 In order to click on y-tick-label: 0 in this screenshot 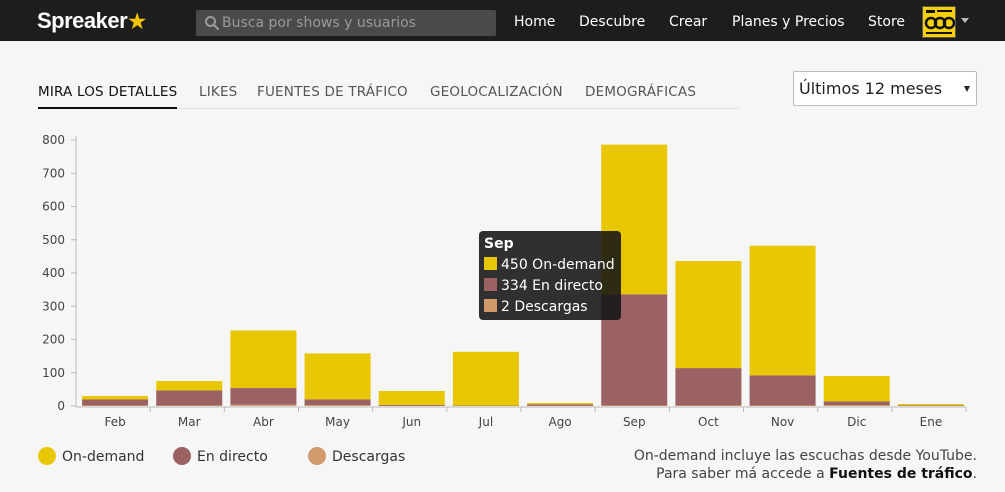, I will do `click(61, 406)`.